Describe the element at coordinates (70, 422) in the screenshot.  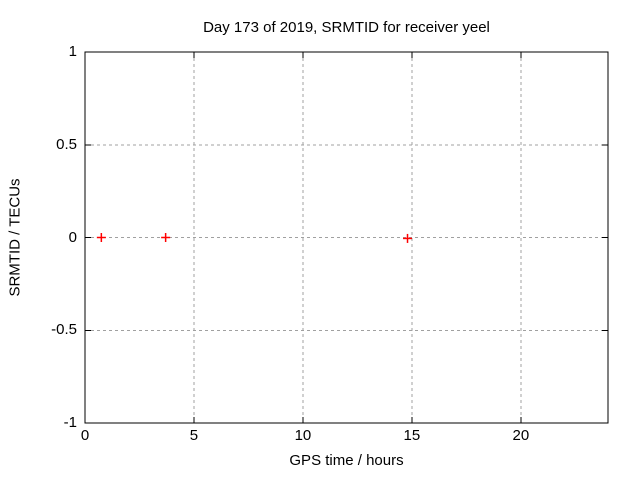
I see `y-tick-label: -1` at that location.